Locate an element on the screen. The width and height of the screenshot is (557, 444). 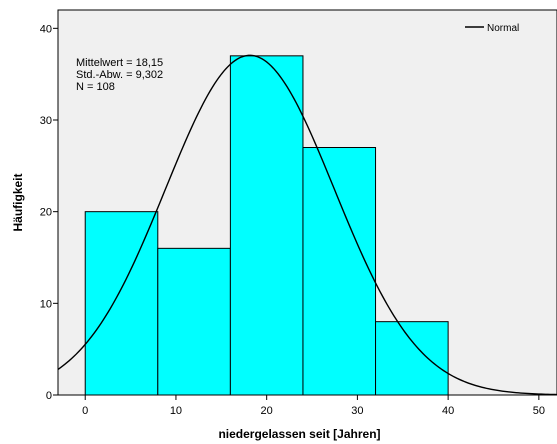
stat-line-1: Std.-Abw. = 9,302 is located at coordinates (119, 75).